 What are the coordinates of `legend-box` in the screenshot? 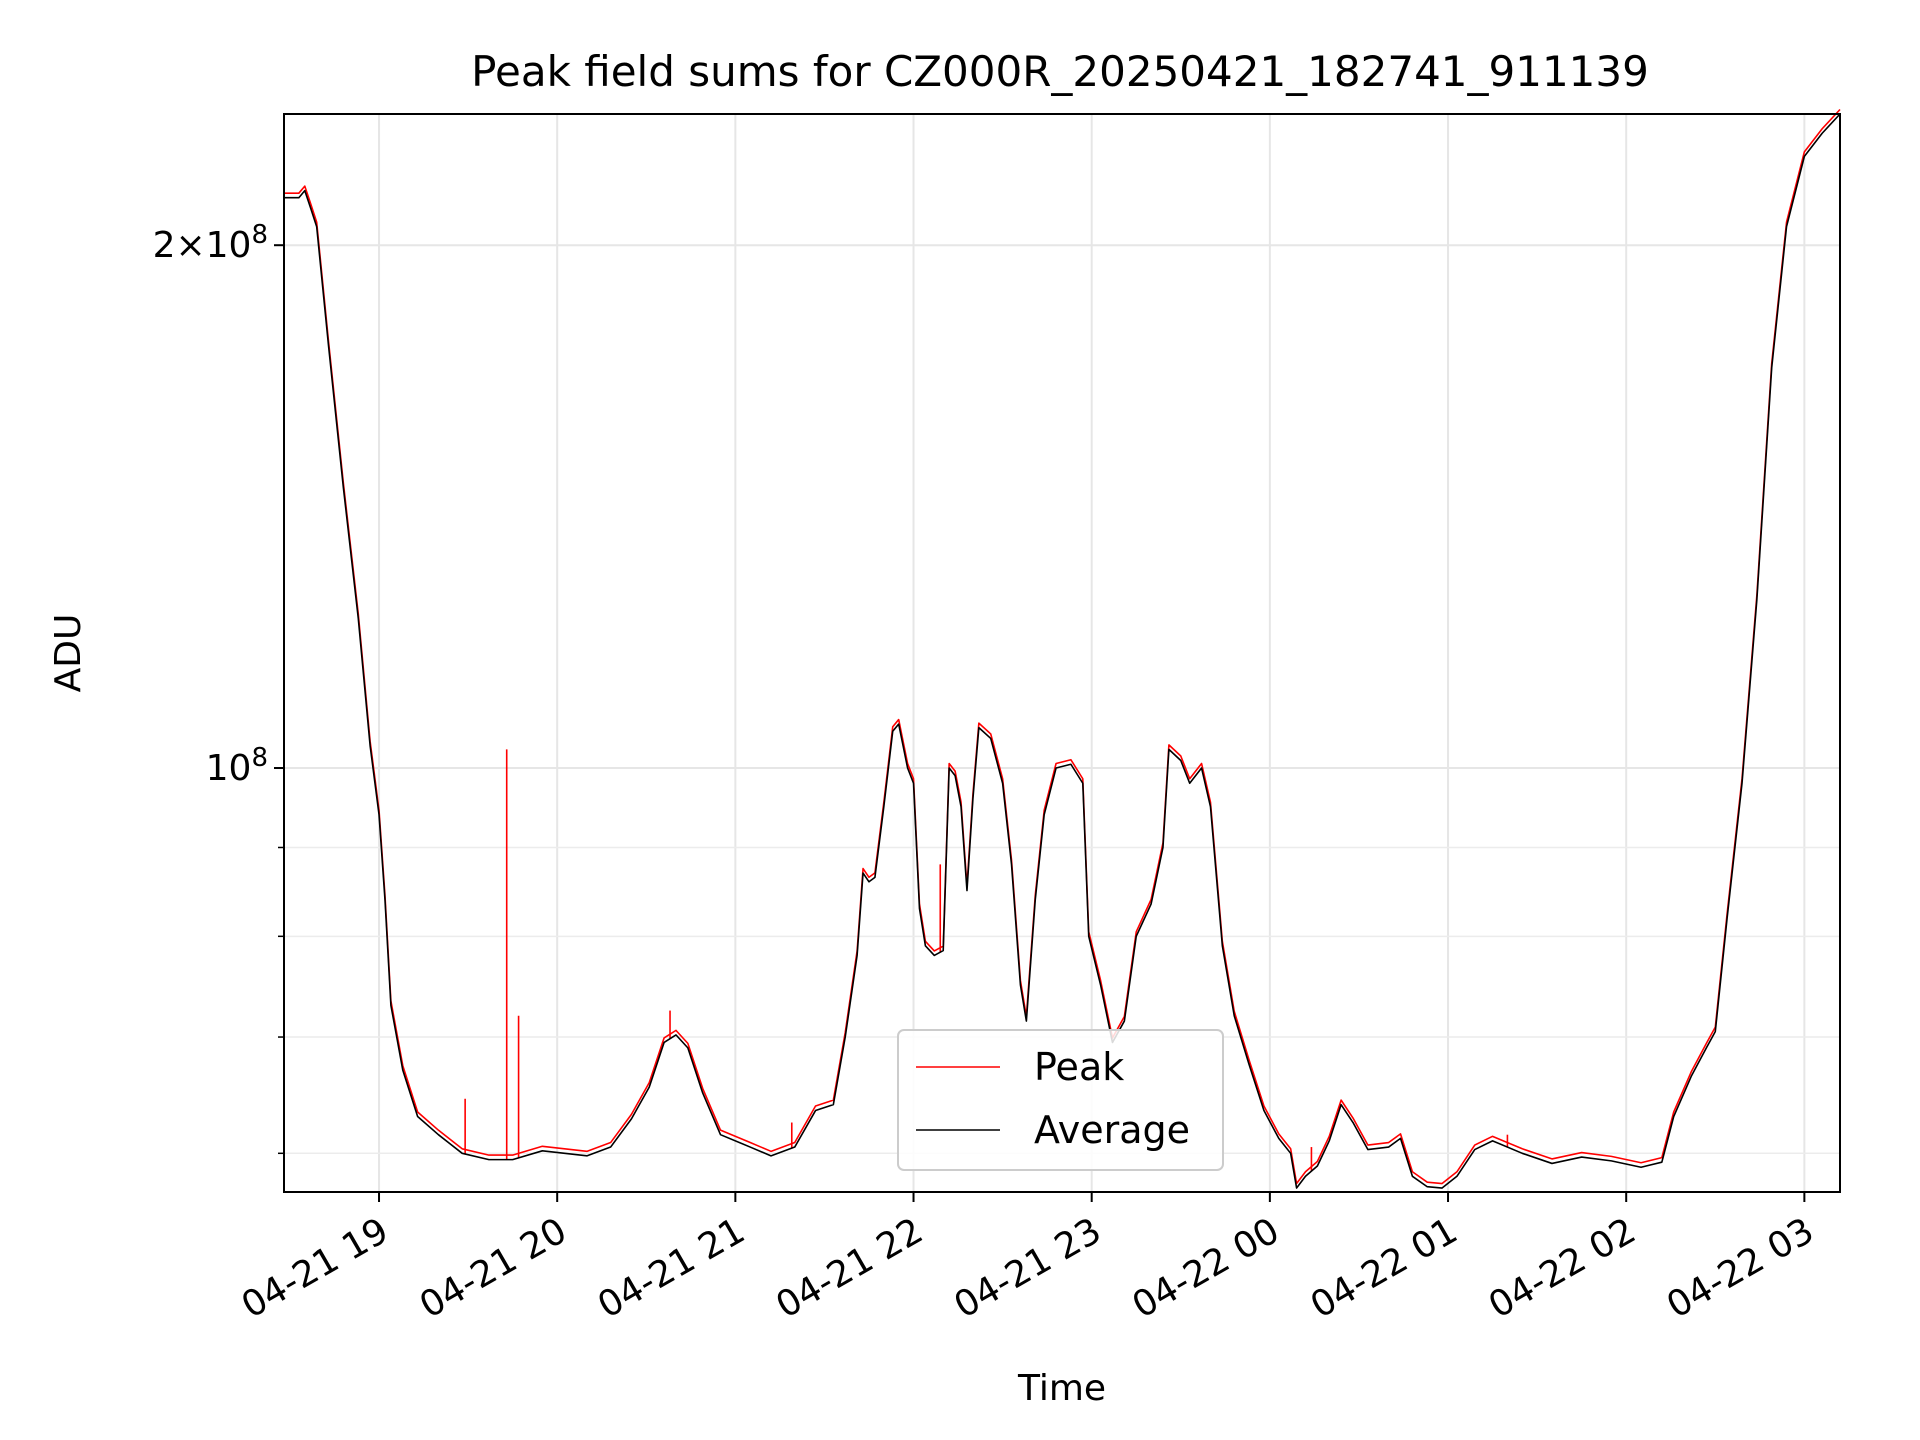 It's located at (1060, 1100).